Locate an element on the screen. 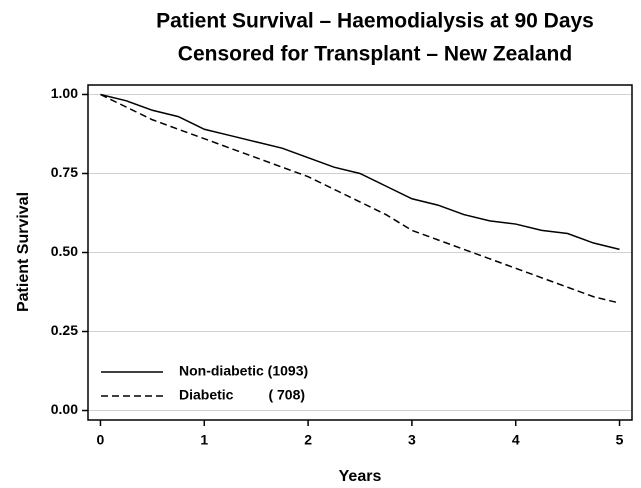 The image size is (641, 488). x-tick-label: 0 is located at coordinates (101, 440).